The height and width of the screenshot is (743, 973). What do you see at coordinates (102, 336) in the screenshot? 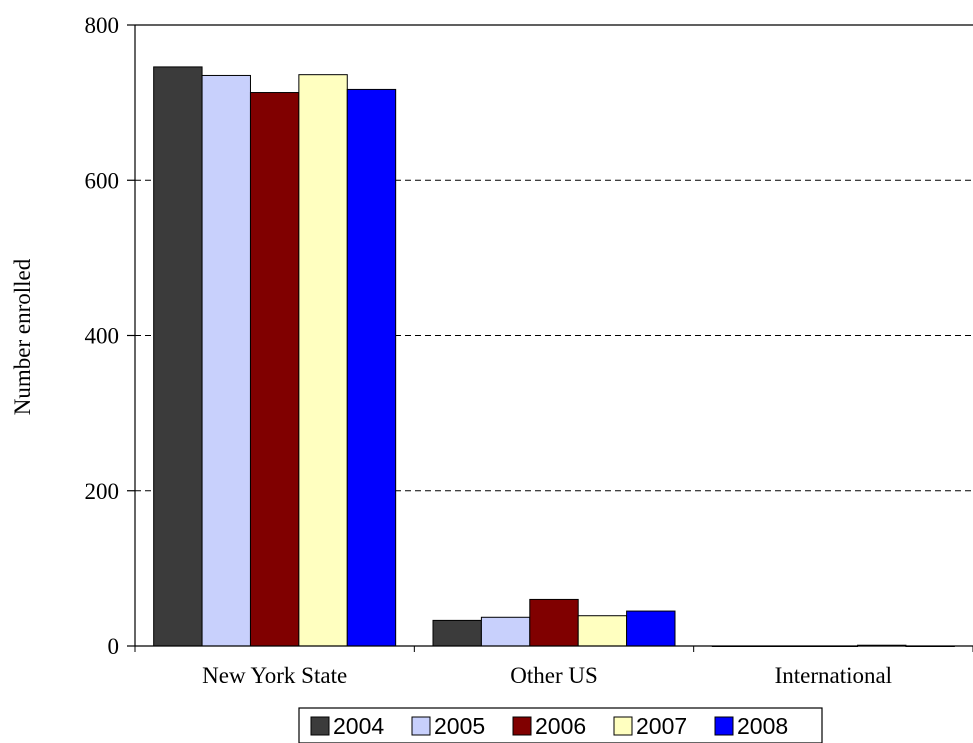
I see `y-tick-label-400: 400` at bounding box center [102, 336].